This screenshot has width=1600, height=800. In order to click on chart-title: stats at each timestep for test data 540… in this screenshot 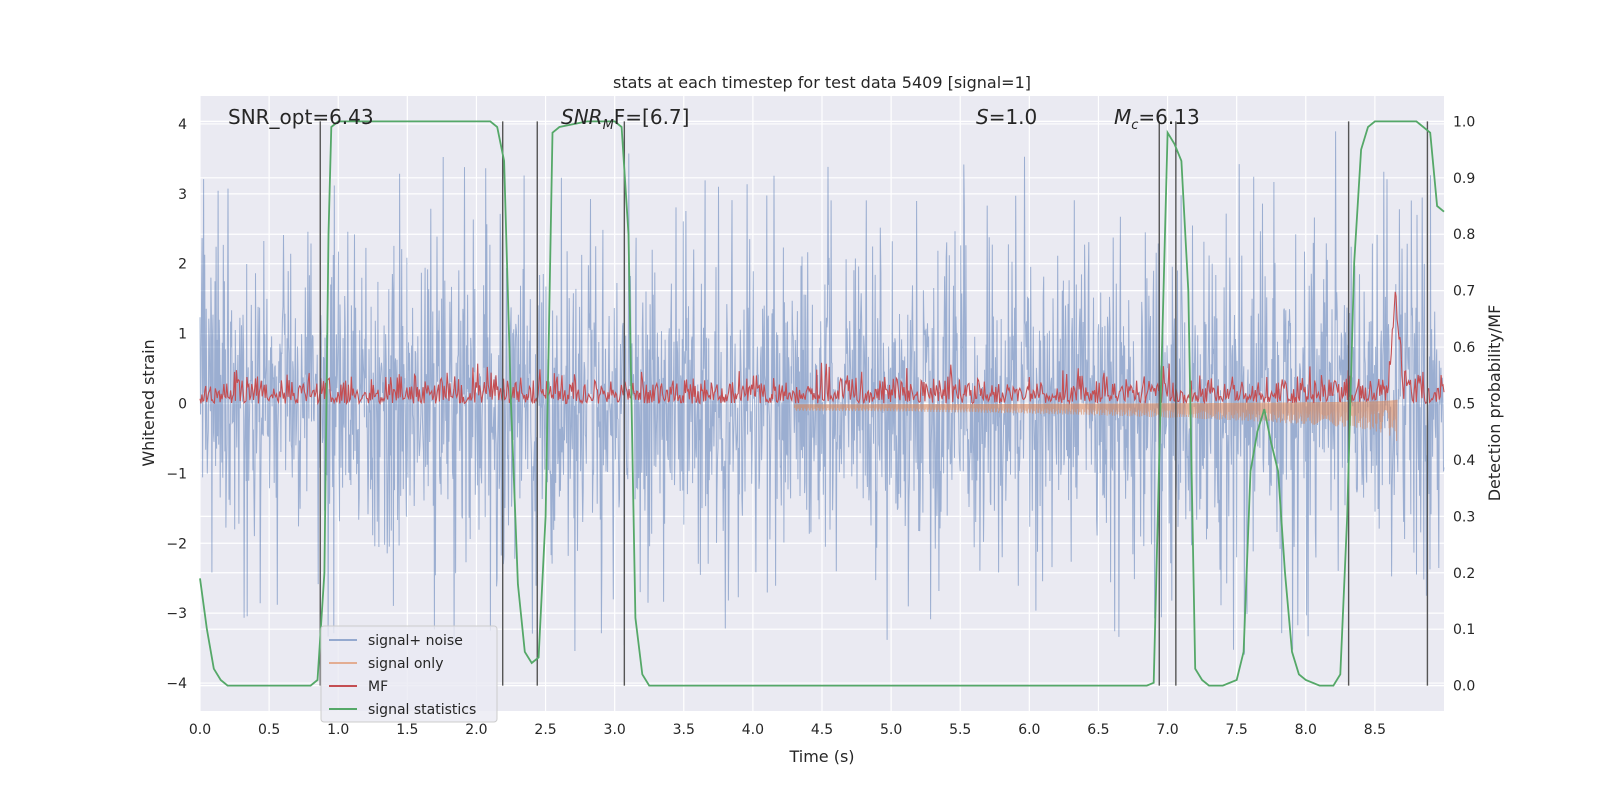, I will do `click(822, 82)`.